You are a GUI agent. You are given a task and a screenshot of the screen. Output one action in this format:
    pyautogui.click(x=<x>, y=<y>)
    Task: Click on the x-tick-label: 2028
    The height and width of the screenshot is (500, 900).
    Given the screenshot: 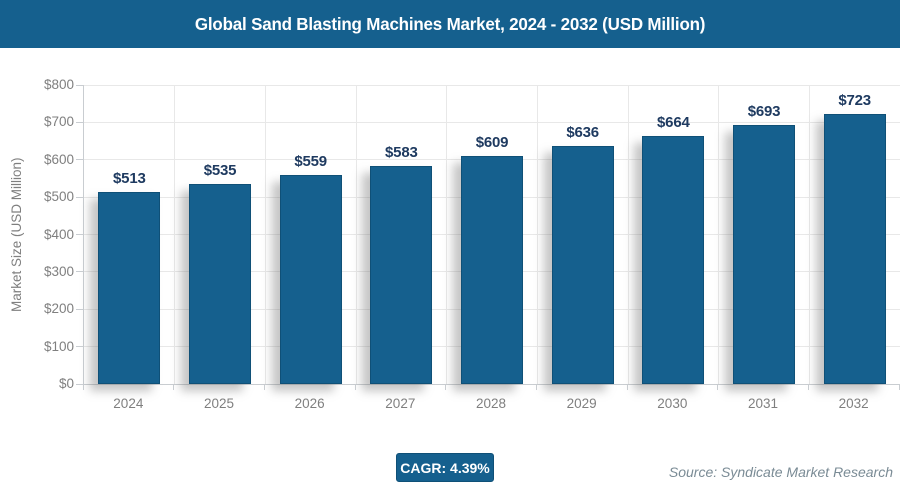 What is the action you would take?
    pyautogui.click(x=491, y=403)
    